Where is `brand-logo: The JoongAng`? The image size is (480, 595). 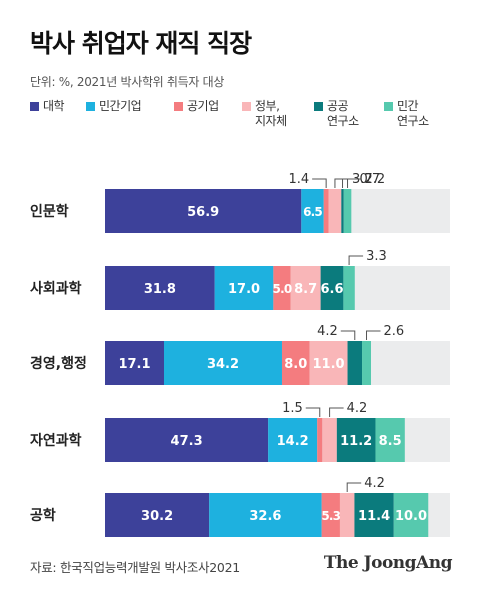
brand-logo: The JoongAng is located at coordinates (388, 563).